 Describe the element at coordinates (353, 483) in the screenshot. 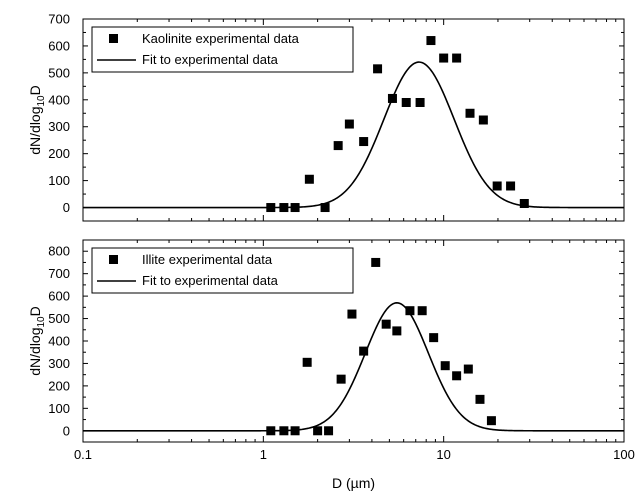

I see `x-axis-title: D (µm)` at that location.